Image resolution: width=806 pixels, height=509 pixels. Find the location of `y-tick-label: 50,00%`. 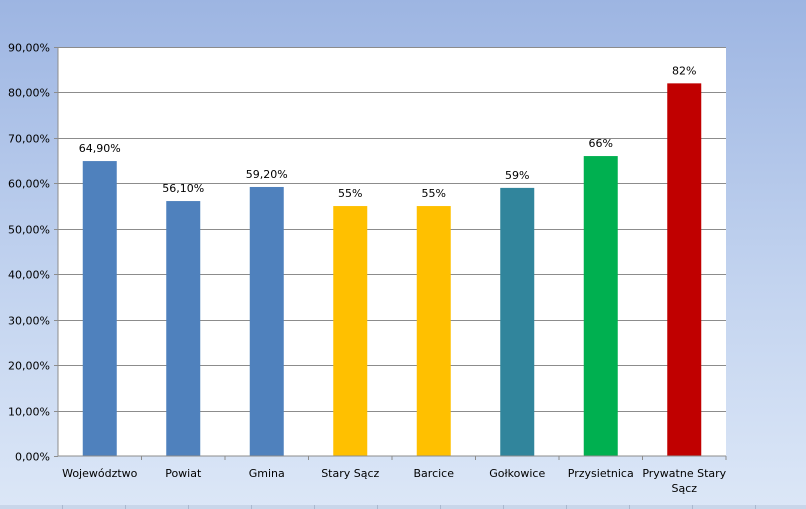

y-tick-label: 50,00% is located at coordinates (29, 230).